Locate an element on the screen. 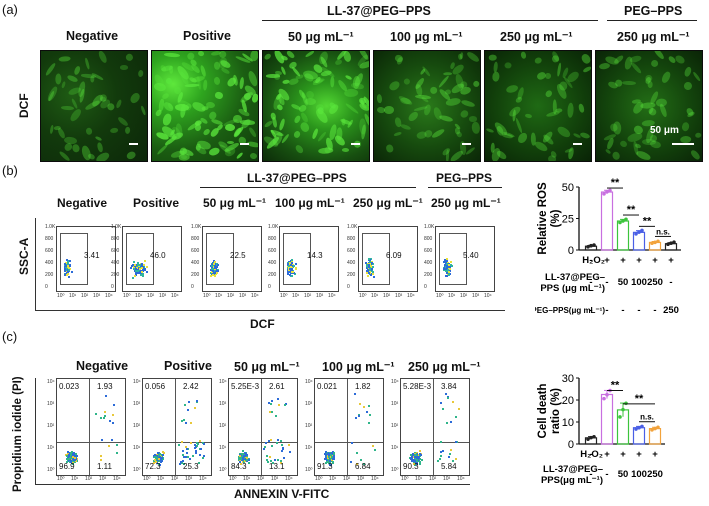 Image resolution: width=709 pixels, height=506 pixels. quadrant-ul: 5.25E-3 is located at coordinates (245, 386).